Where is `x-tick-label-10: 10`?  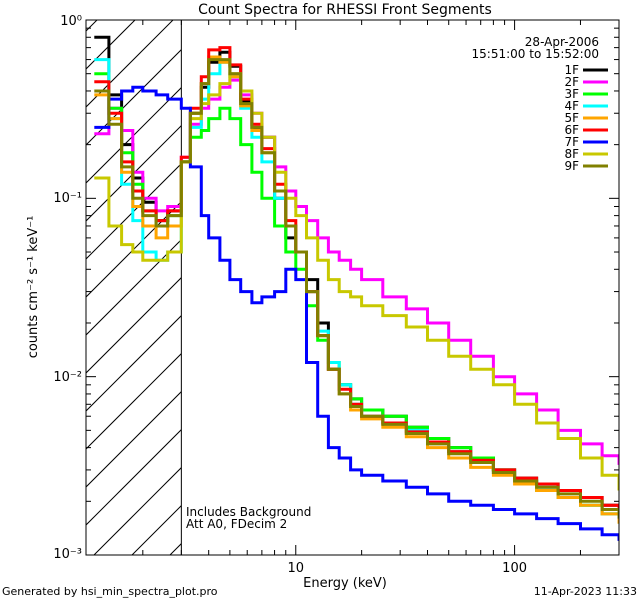 x-tick-label-10: 10 is located at coordinates (295, 568).